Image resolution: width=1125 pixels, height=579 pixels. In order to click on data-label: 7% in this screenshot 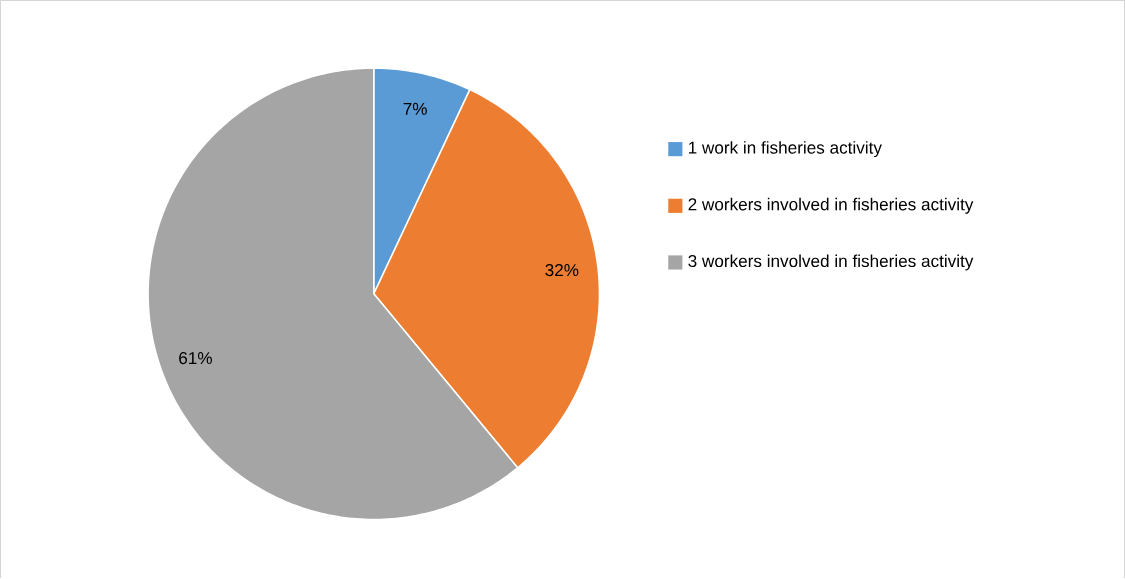, I will do `click(415, 109)`.